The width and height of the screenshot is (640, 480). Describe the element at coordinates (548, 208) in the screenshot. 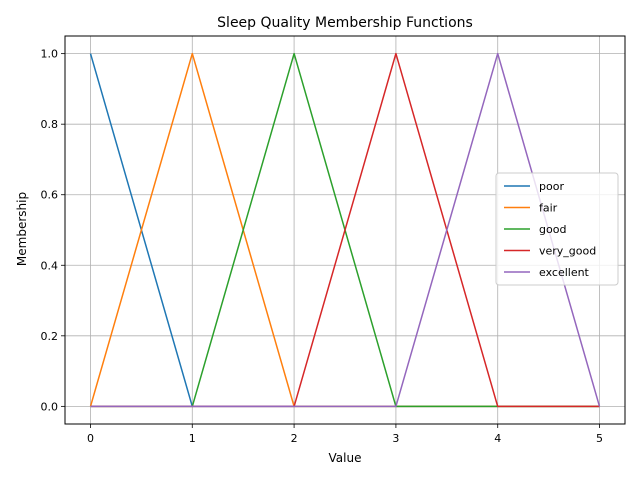

I see `legend-label-fair: fair` at that location.